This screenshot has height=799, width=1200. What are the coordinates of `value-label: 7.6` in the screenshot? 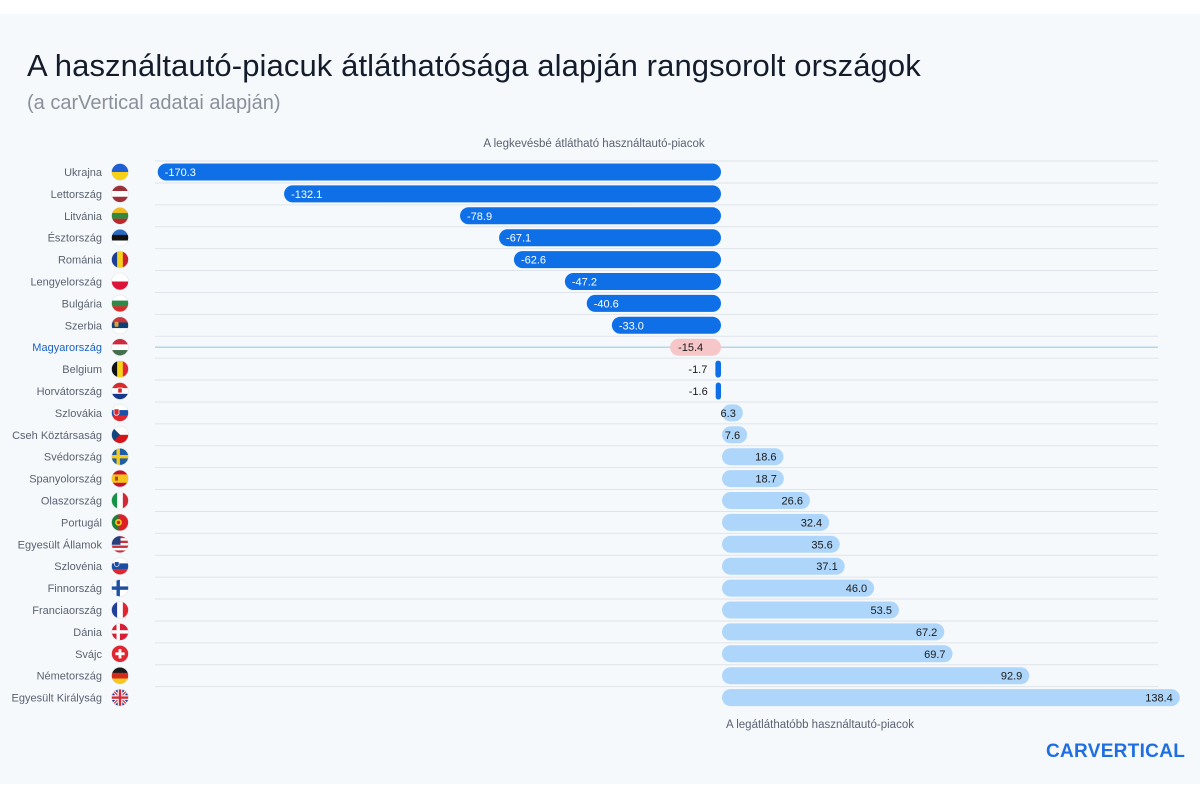 It's located at (732, 436).